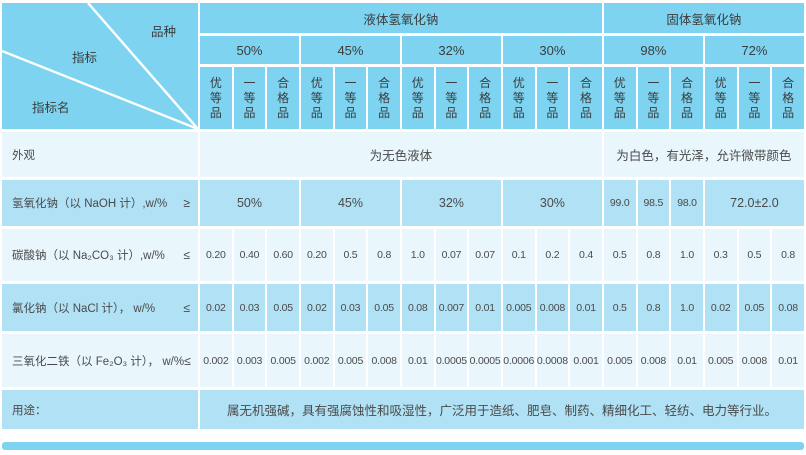 The height and width of the screenshot is (455, 806). What do you see at coordinates (51, 108) in the screenshot?
I see `corner-indicator-name-label: 指标名` at bounding box center [51, 108].